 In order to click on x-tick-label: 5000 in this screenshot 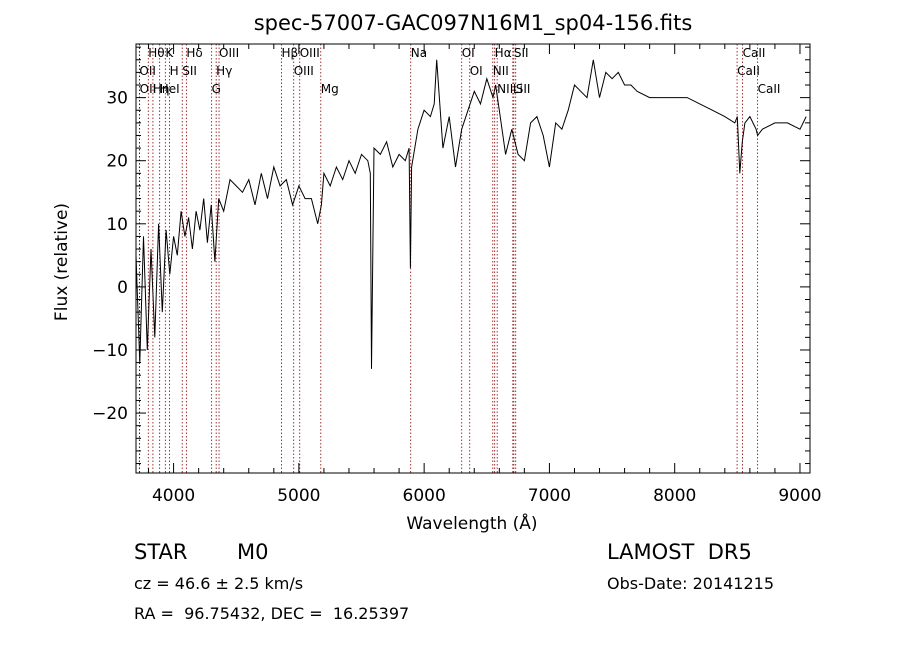, I will do `click(298, 496)`.